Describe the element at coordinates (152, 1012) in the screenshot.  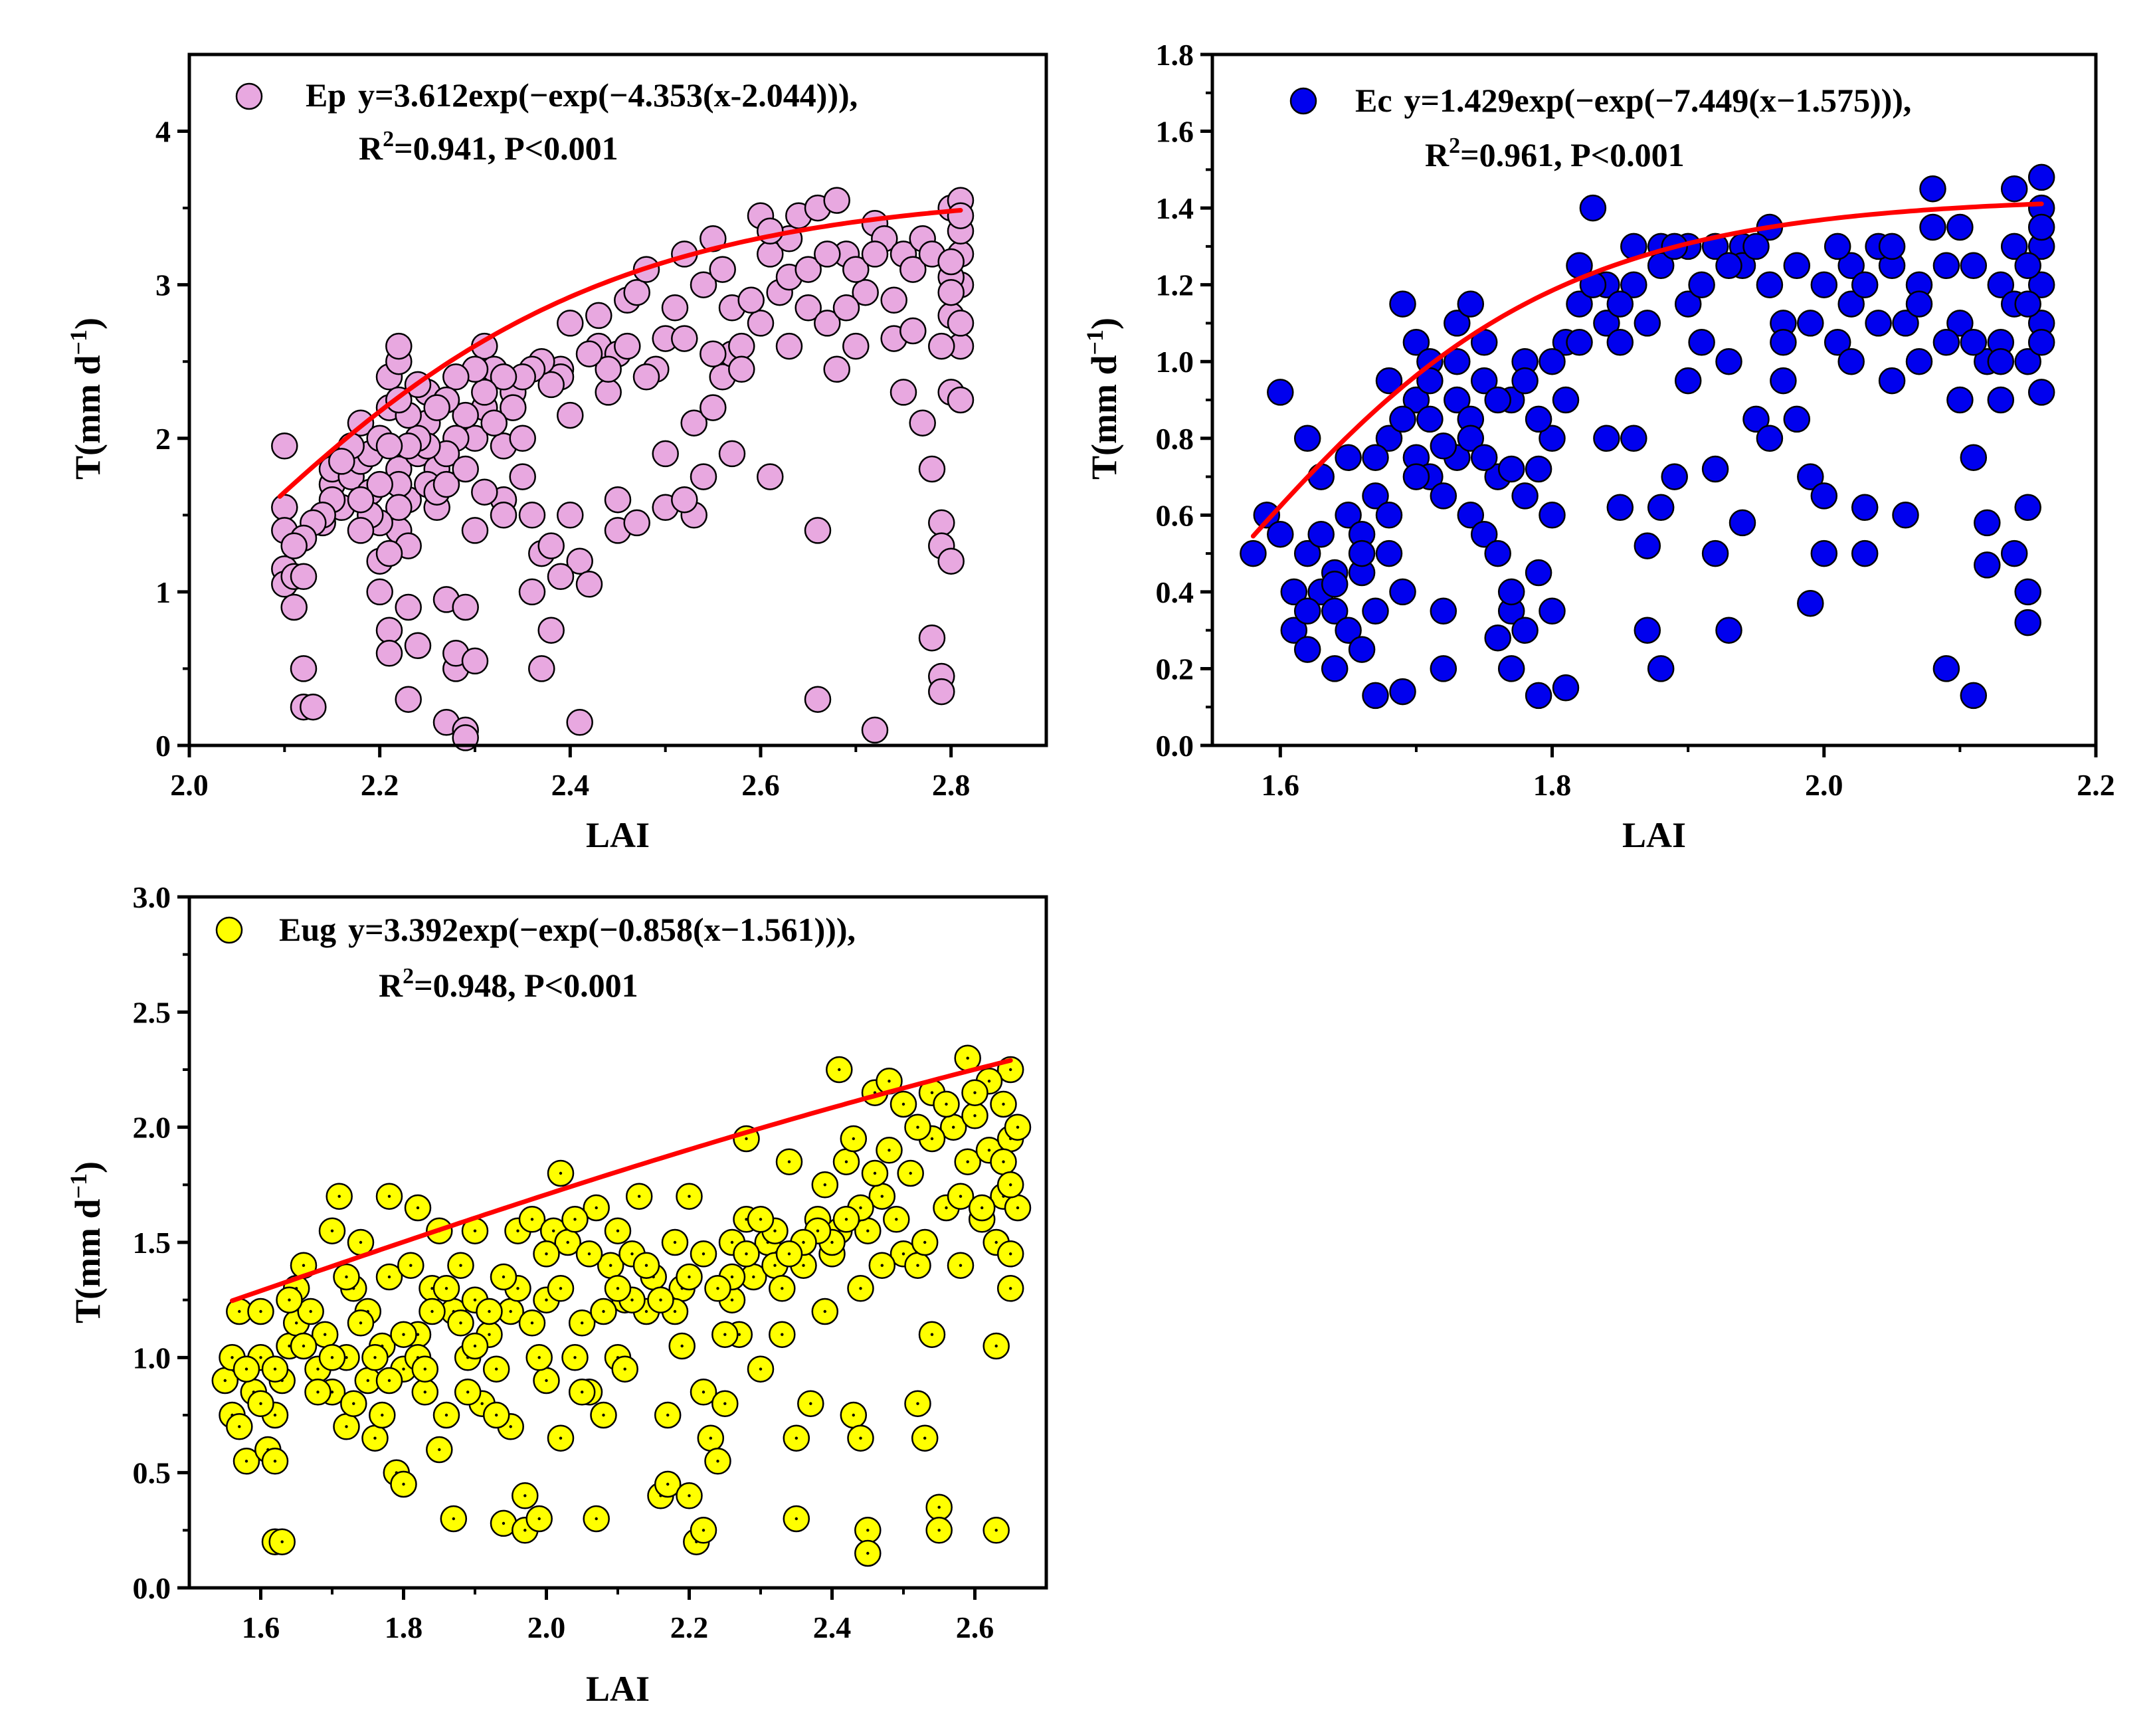
I see `y-tick-label: 2.5` at that location.